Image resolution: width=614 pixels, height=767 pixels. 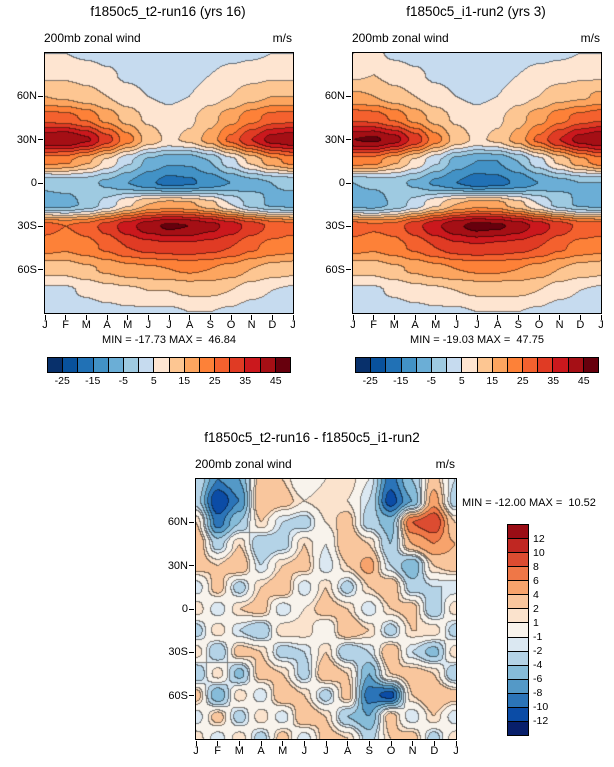 I want to click on panel1-title: f1850c5_t2-run16 (yrs 16), so click(x=168, y=11).